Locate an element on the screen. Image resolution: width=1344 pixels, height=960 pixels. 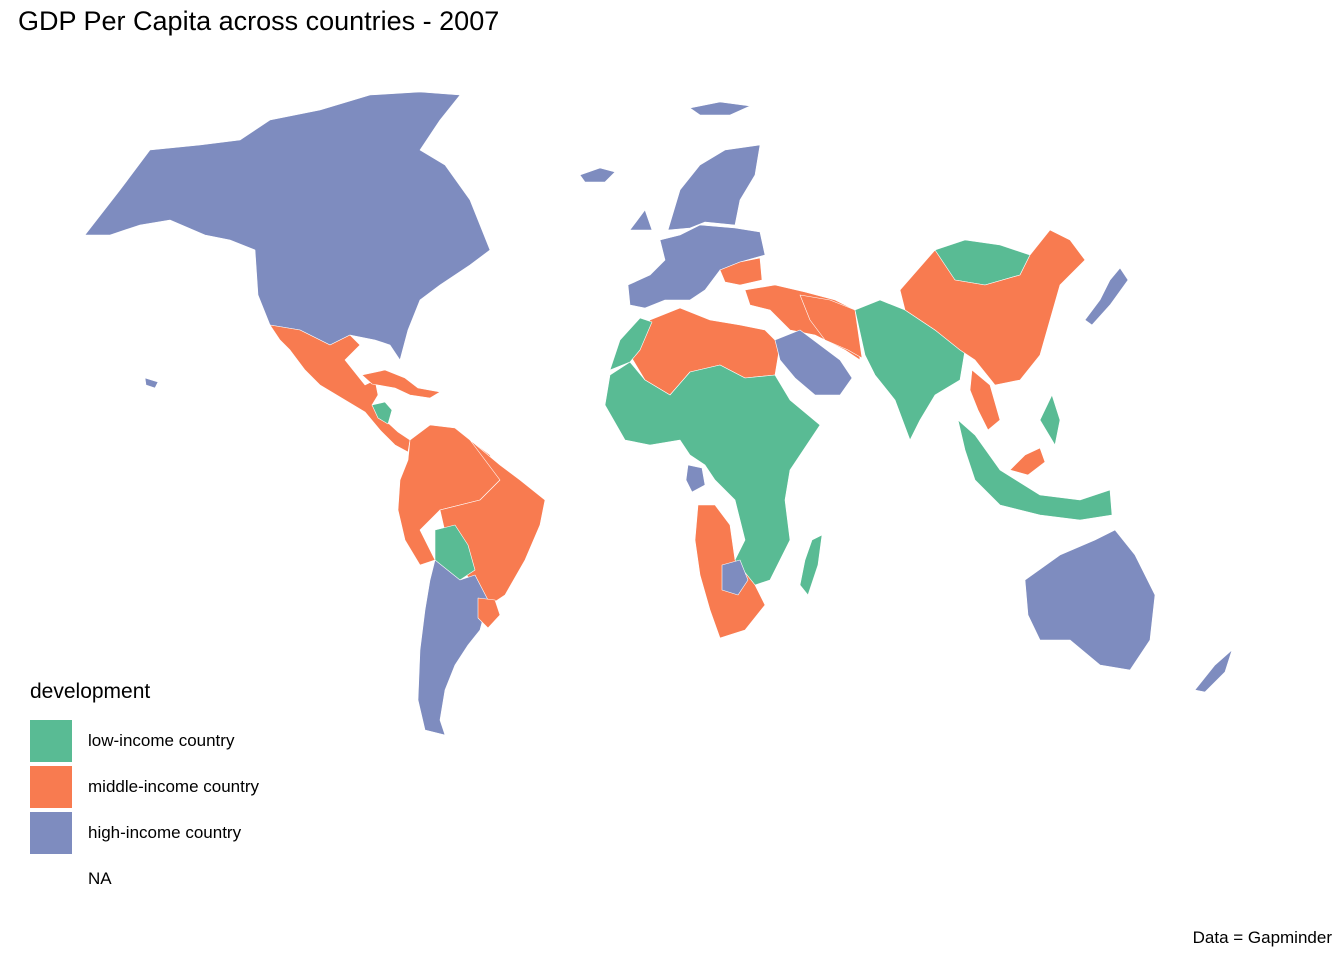
region-southeast-asia is located at coordinates (1035, 457).